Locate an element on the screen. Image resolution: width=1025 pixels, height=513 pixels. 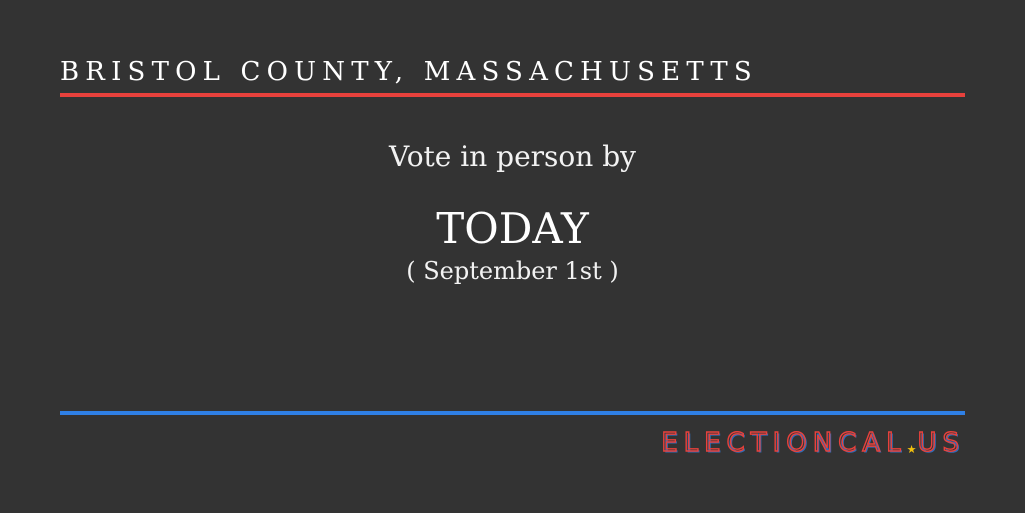
brand-prefix: ELECTIONCAL is located at coordinates (783, 442).